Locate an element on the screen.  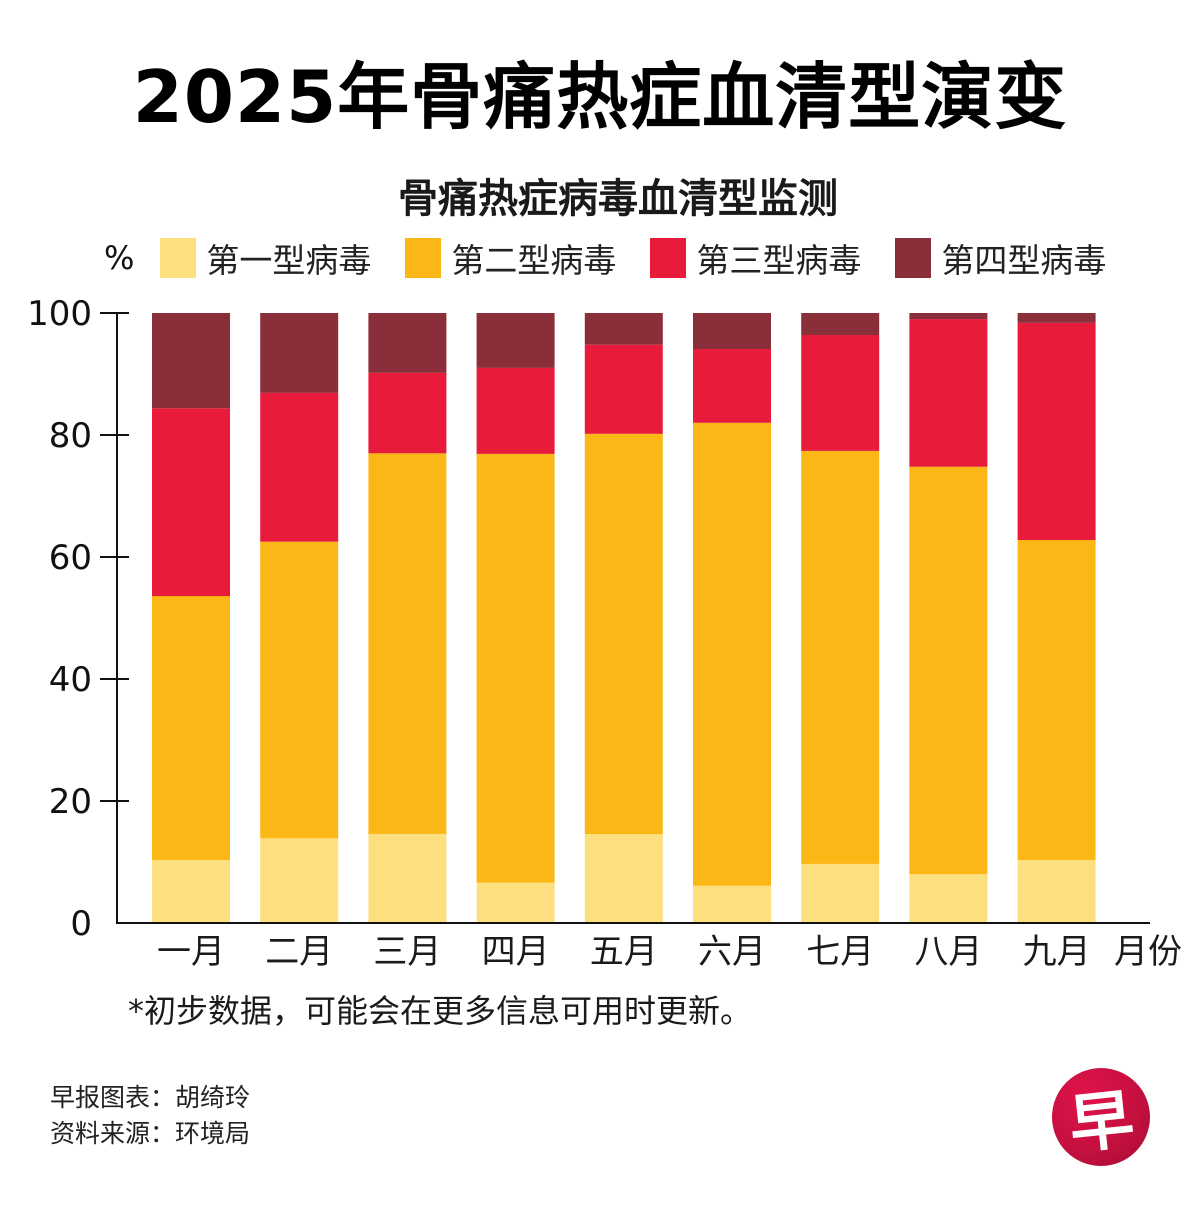
y-tick-label: 80 is located at coordinates (70, 436).